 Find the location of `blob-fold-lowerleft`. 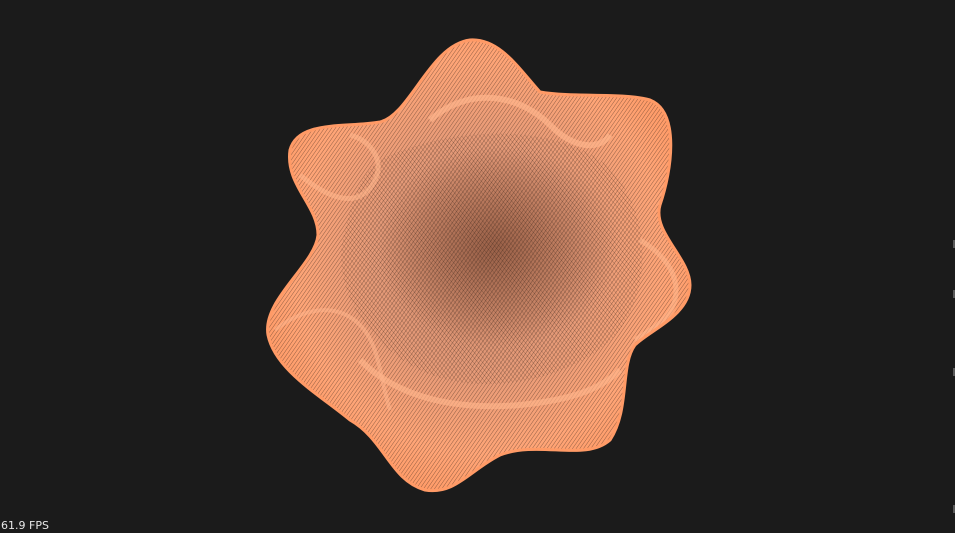

blob-fold-lowerleft is located at coordinates (332, 359).